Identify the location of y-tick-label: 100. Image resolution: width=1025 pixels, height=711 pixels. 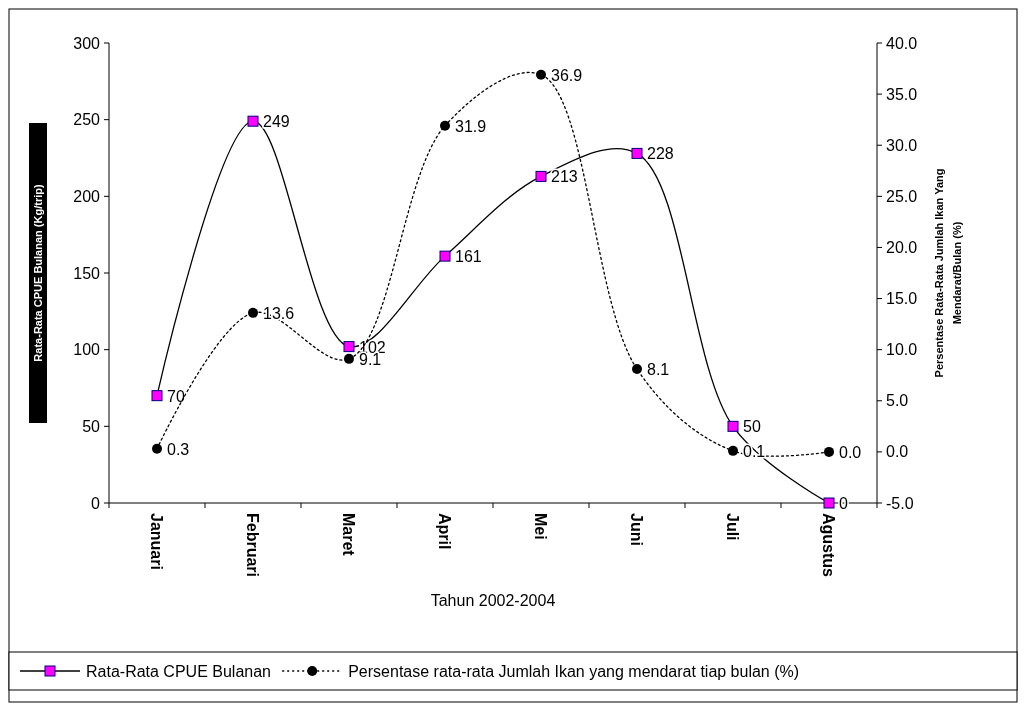
(87, 350).